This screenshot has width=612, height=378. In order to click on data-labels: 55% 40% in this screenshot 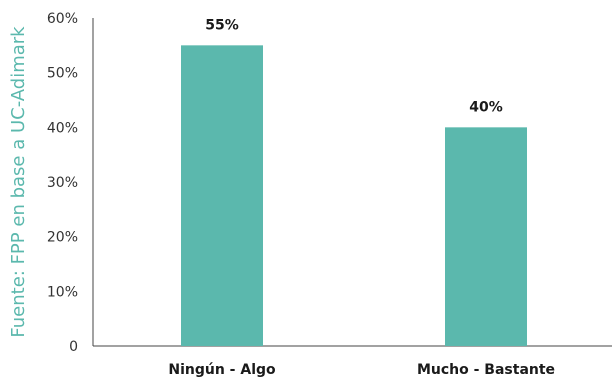, I will do `click(354, 66)`.